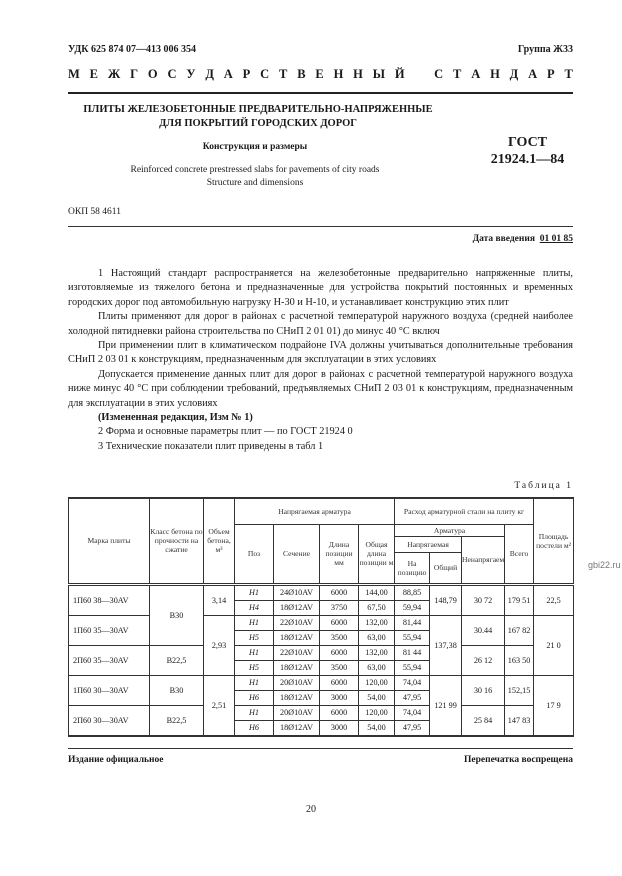 The width and height of the screenshot is (622, 876). Describe the element at coordinates (219, 705) in the screenshot. I see `cell-volume: 2,51` at that location.